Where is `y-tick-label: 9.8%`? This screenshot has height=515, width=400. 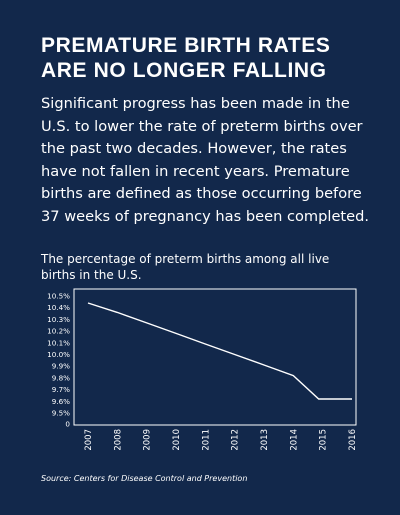 y-tick-label: 9.8% is located at coordinates (61, 377).